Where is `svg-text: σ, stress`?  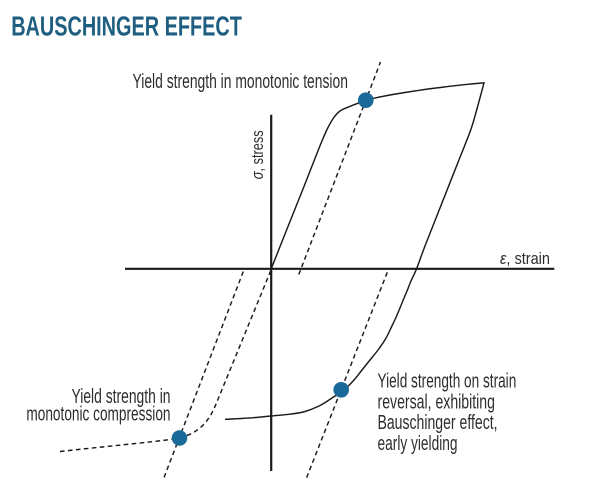 svg-text: σ, stress is located at coordinates (257, 154).